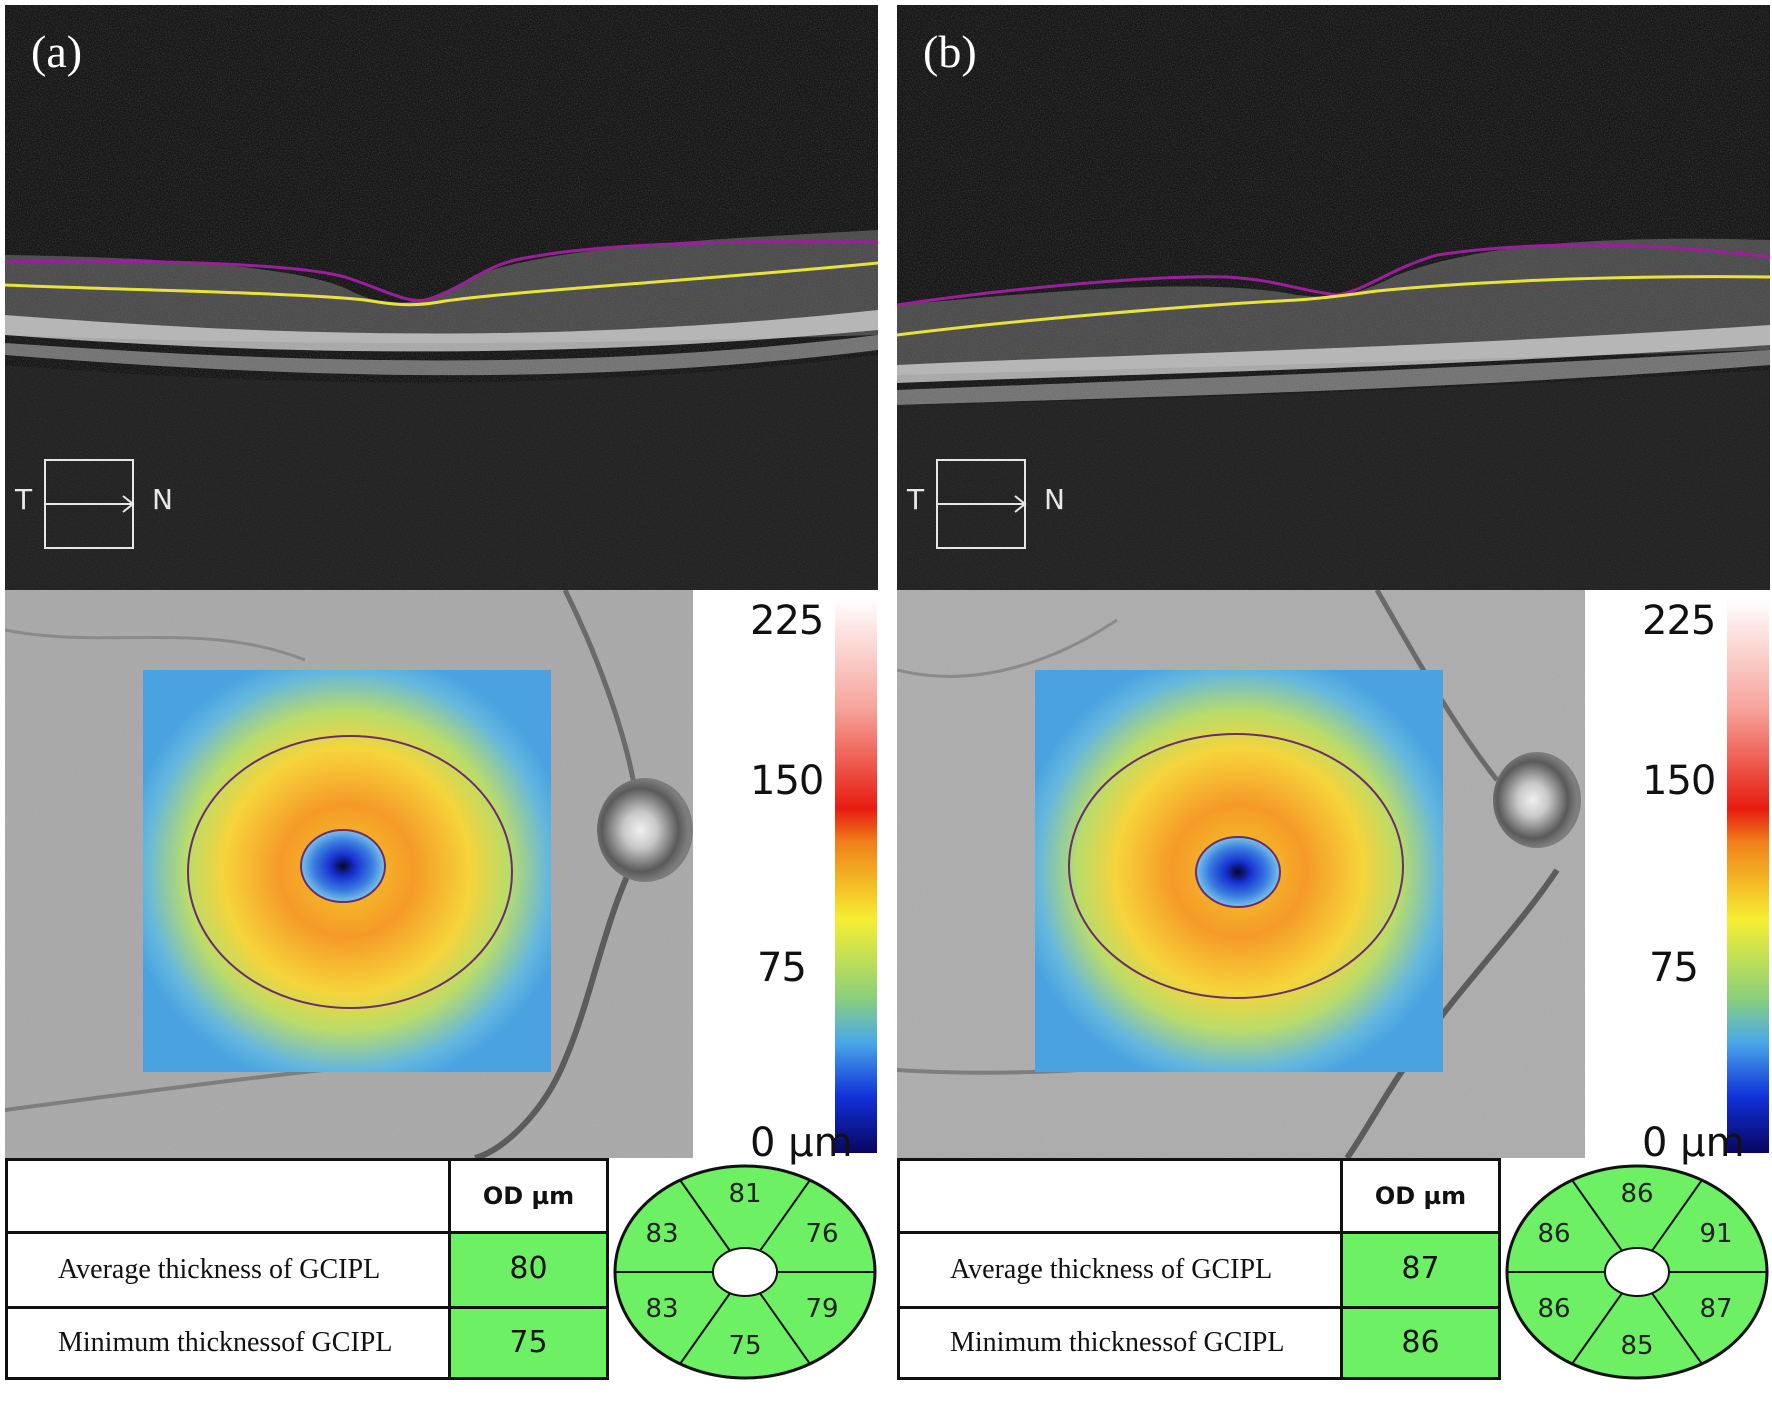 The image size is (1772, 1426). I want to click on sector-inferotemporal: 86, so click(1553, 1309).